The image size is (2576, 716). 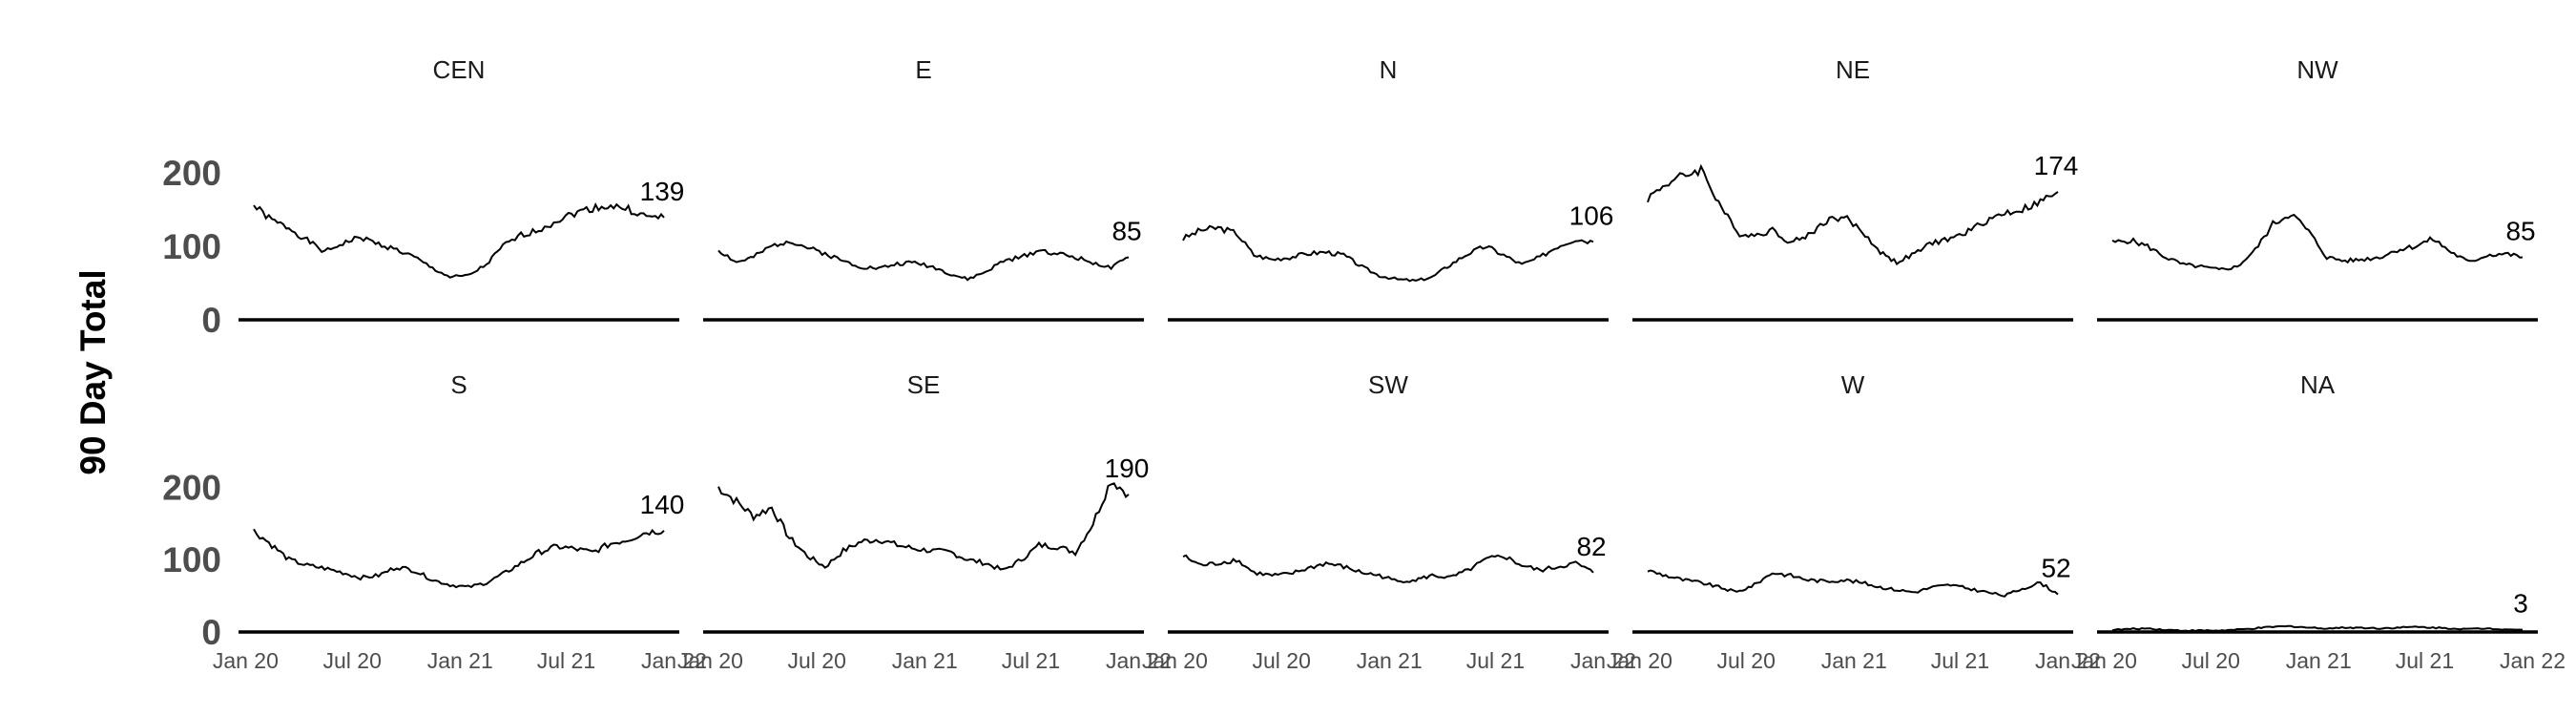 What do you see at coordinates (458, 384) in the screenshot?
I see `facet-title: S` at bounding box center [458, 384].